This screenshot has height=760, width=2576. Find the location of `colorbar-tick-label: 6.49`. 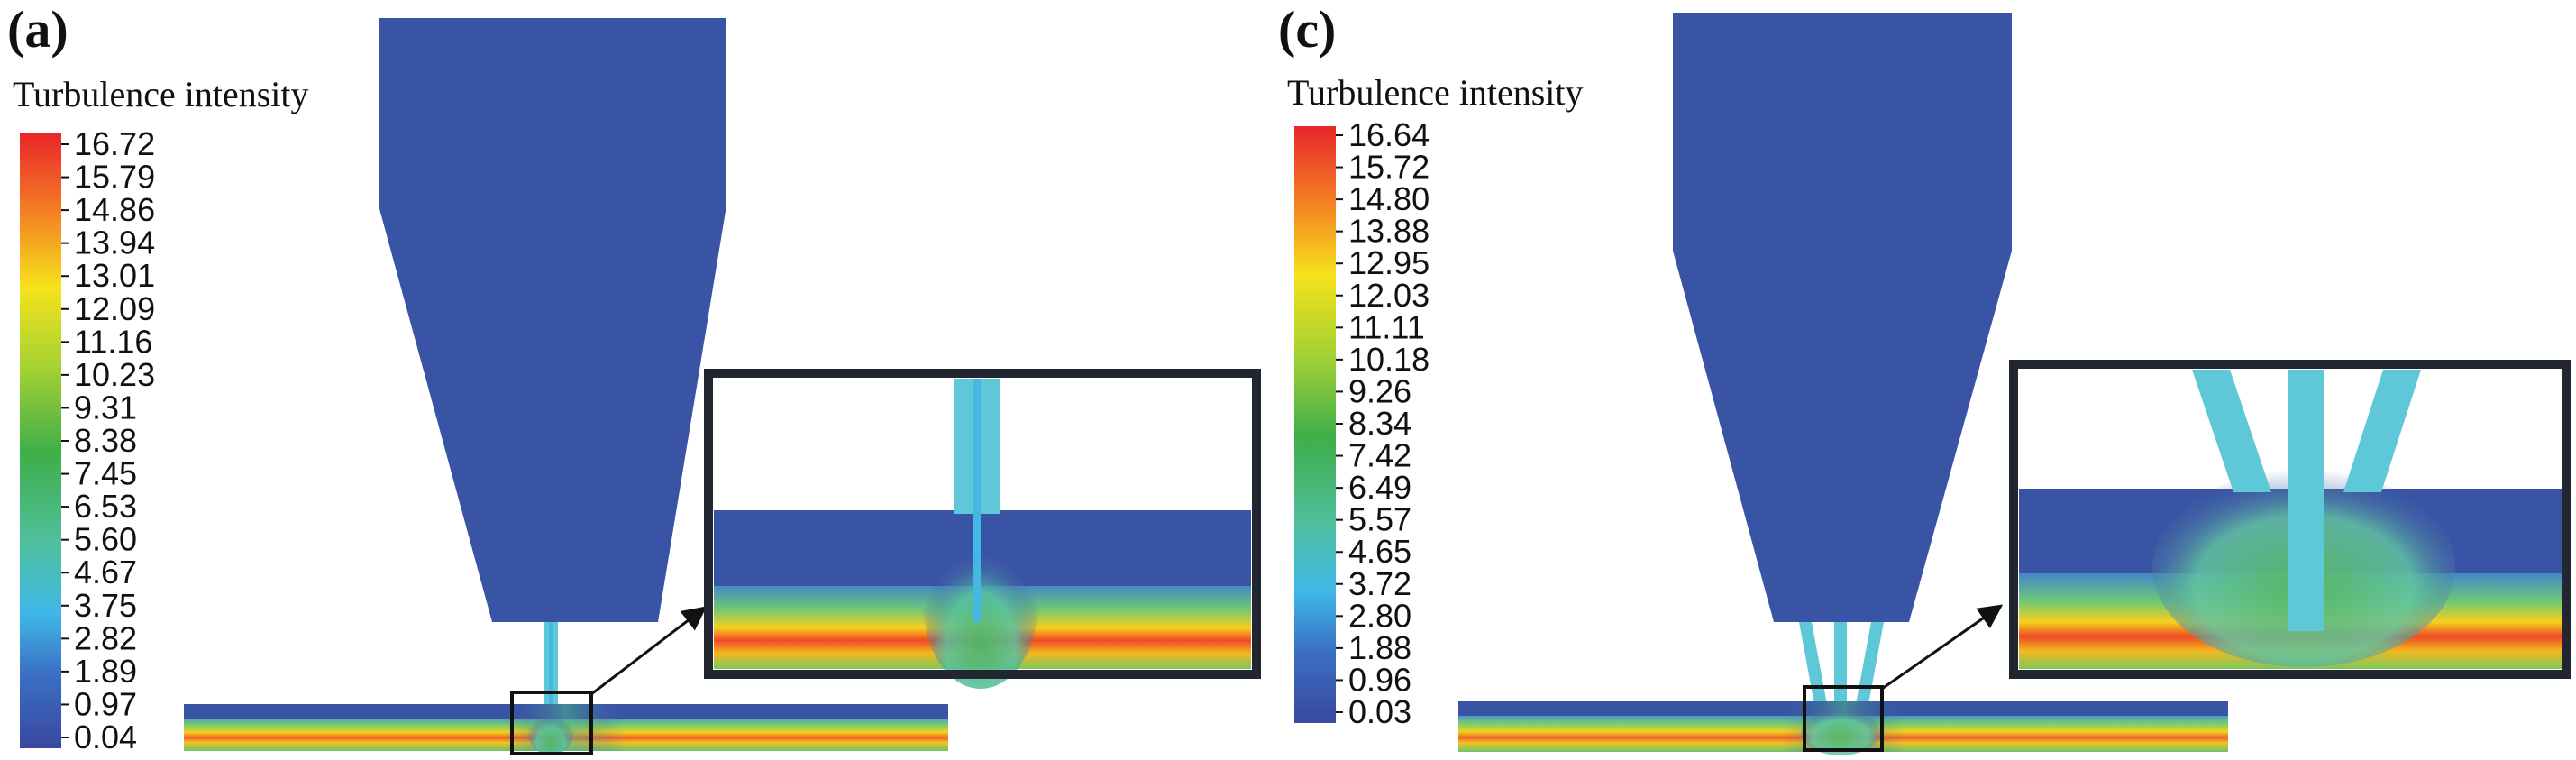

colorbar-tick-label: 6.49 is located at coordinates (1379, 487).